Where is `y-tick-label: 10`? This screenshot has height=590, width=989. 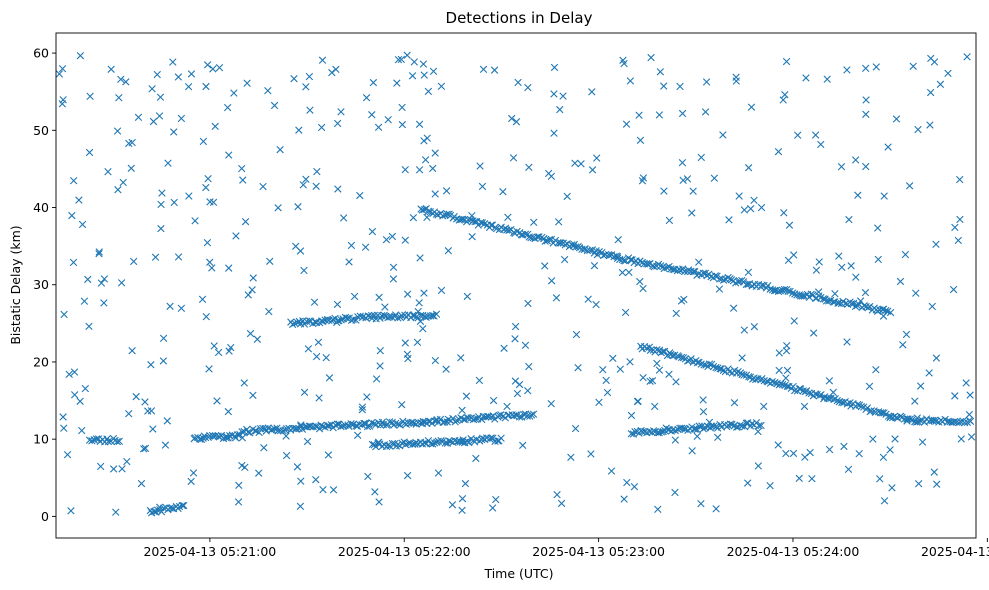 y-tick-label: 10 is located at coordinates (41, 439).